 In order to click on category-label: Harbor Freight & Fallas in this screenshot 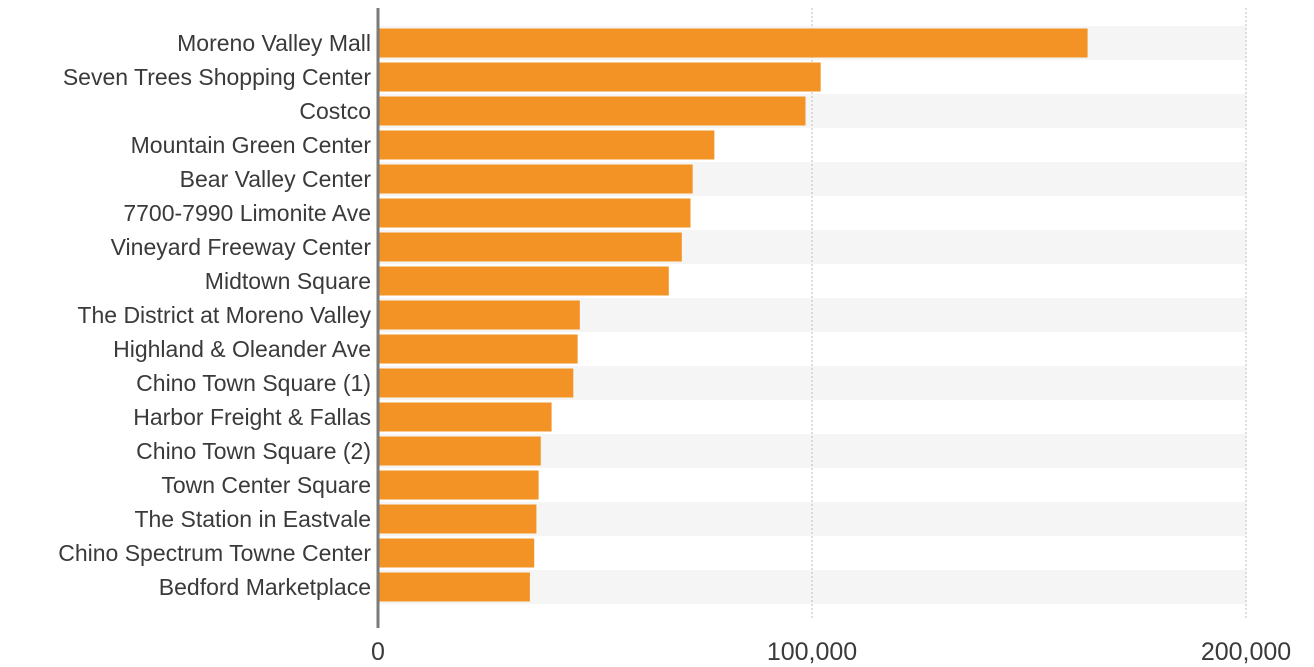, I will do `click(252, 417)`.